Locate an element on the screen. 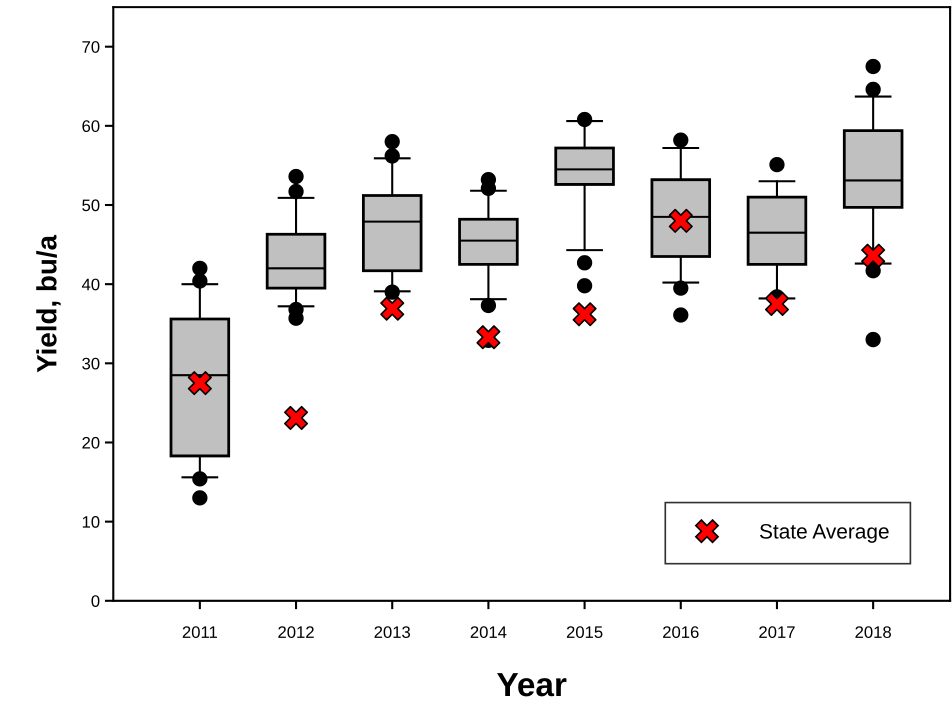 The image size is (952, 711). x-tick-label: 2011 is located at coordinates (199, 632).